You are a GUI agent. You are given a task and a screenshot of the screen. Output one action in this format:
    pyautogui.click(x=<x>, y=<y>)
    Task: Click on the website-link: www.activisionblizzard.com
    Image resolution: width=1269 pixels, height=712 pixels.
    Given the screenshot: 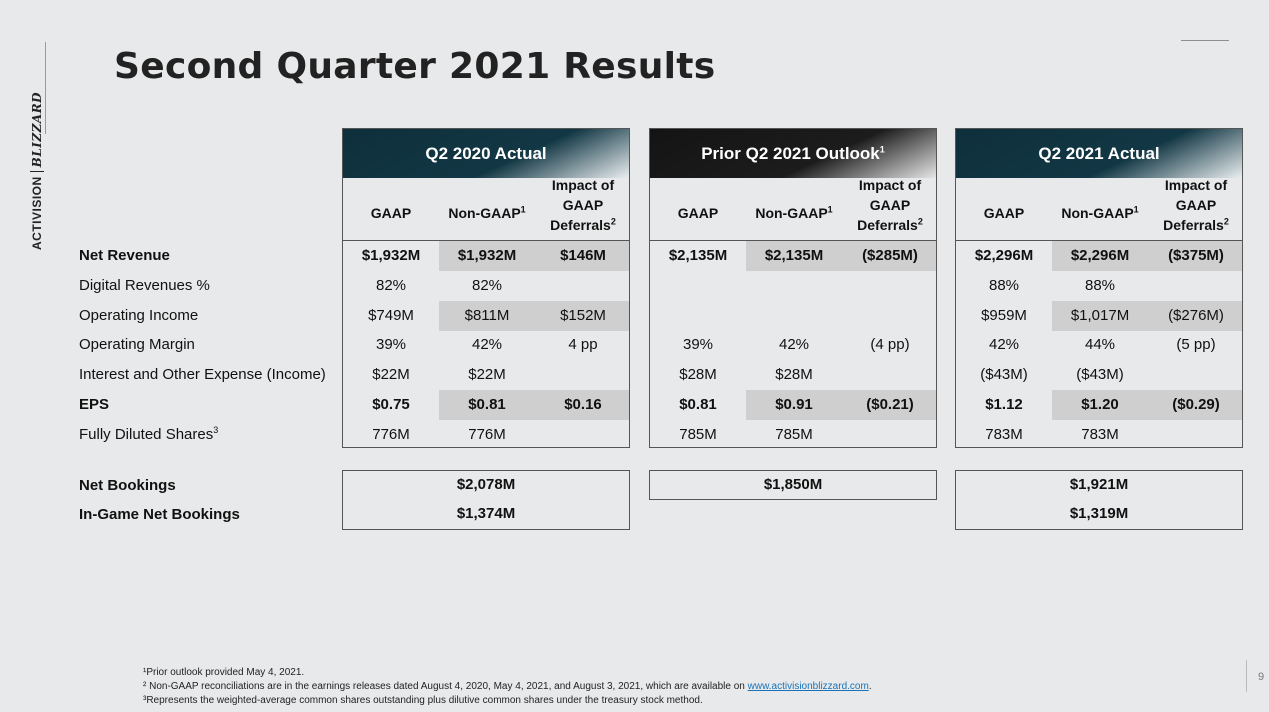 What is the action you would take?
    pyautogui.click(x=808, y=686)
    